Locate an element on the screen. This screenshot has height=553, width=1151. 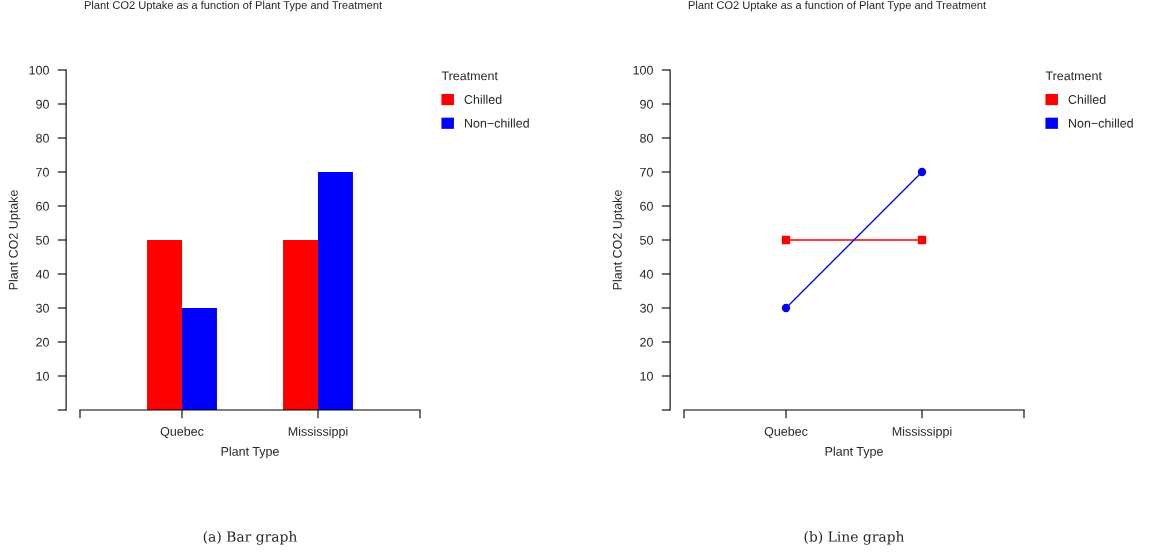
text: (a) Bar graph is located at coordinates (250, 538).